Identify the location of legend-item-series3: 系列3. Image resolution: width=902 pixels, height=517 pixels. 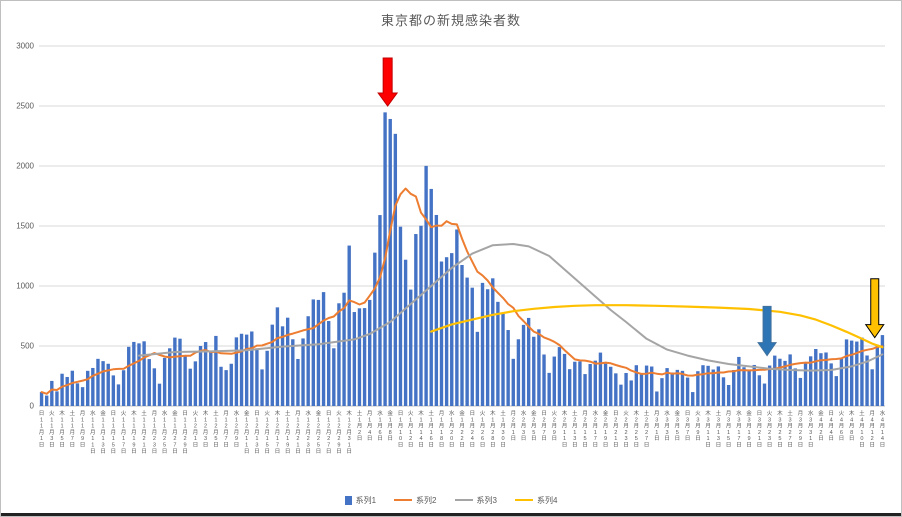
(475, 500).